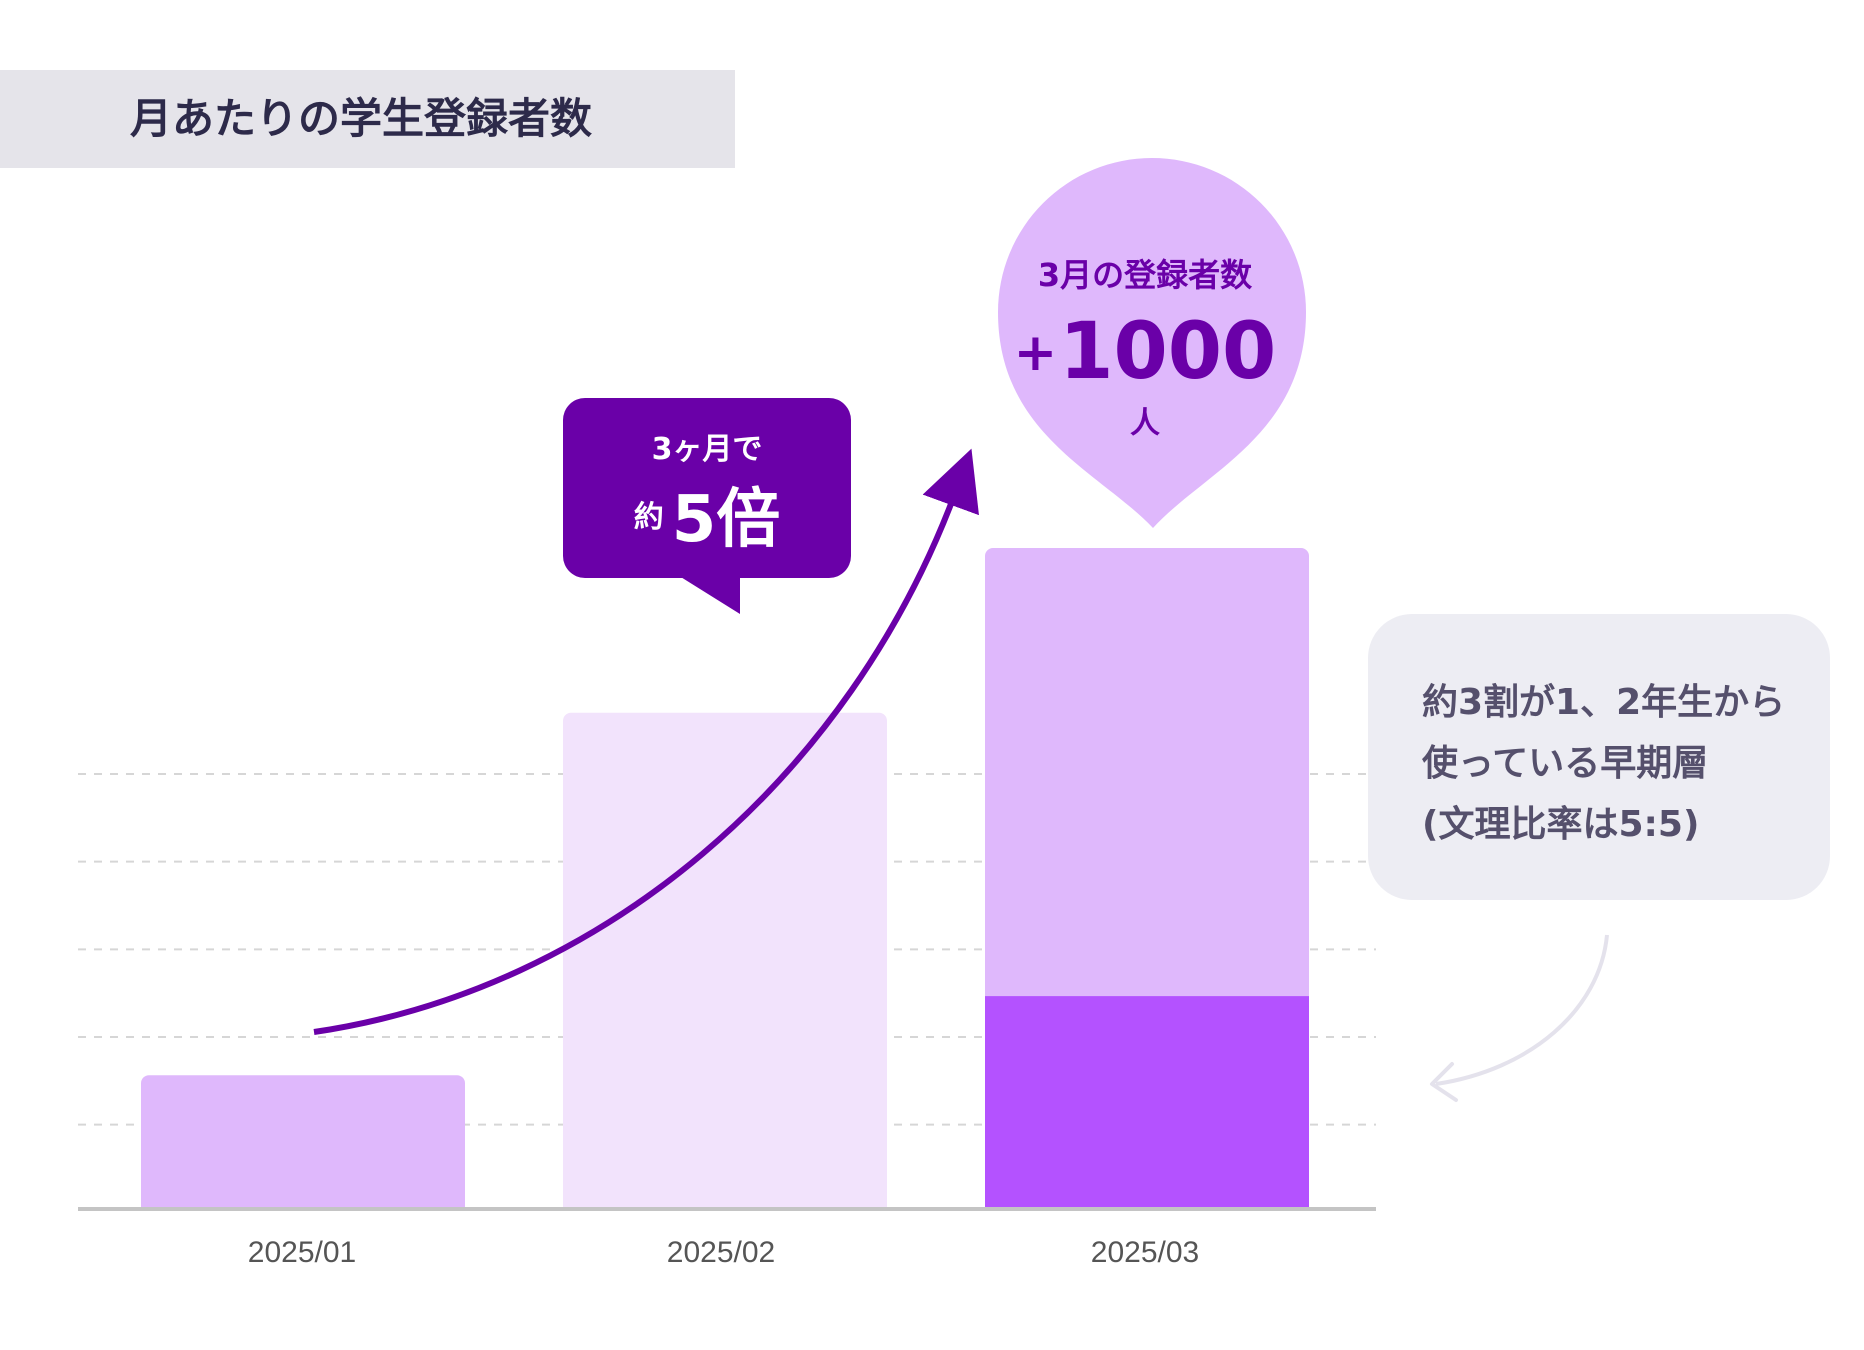  I want to click on callout-multiplier: 5倍, so click(726, 520).